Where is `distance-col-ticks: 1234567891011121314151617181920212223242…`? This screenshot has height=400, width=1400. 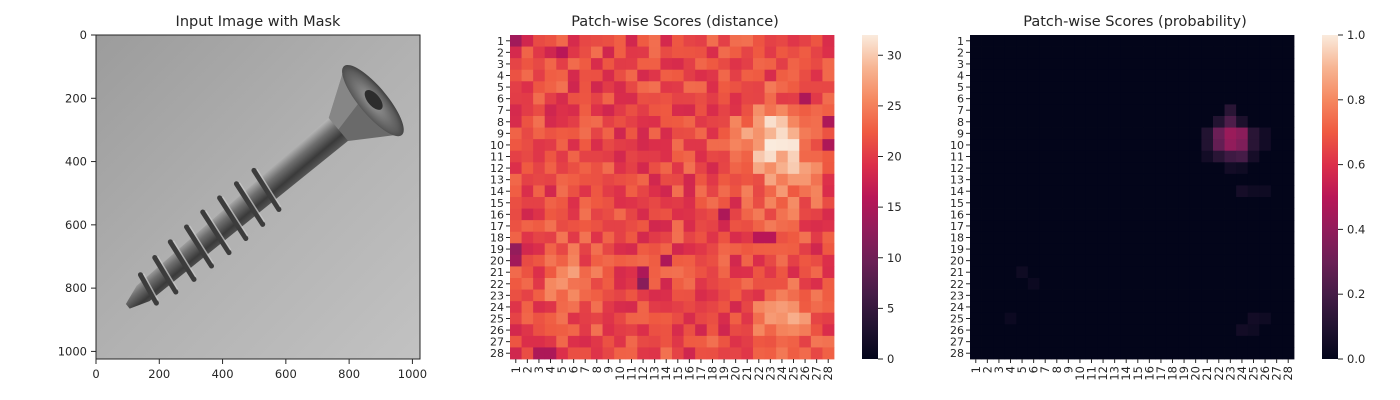 distance-col-ticks: 1234567891011121314151617181920212223242… is located at coordinates (672, 370).